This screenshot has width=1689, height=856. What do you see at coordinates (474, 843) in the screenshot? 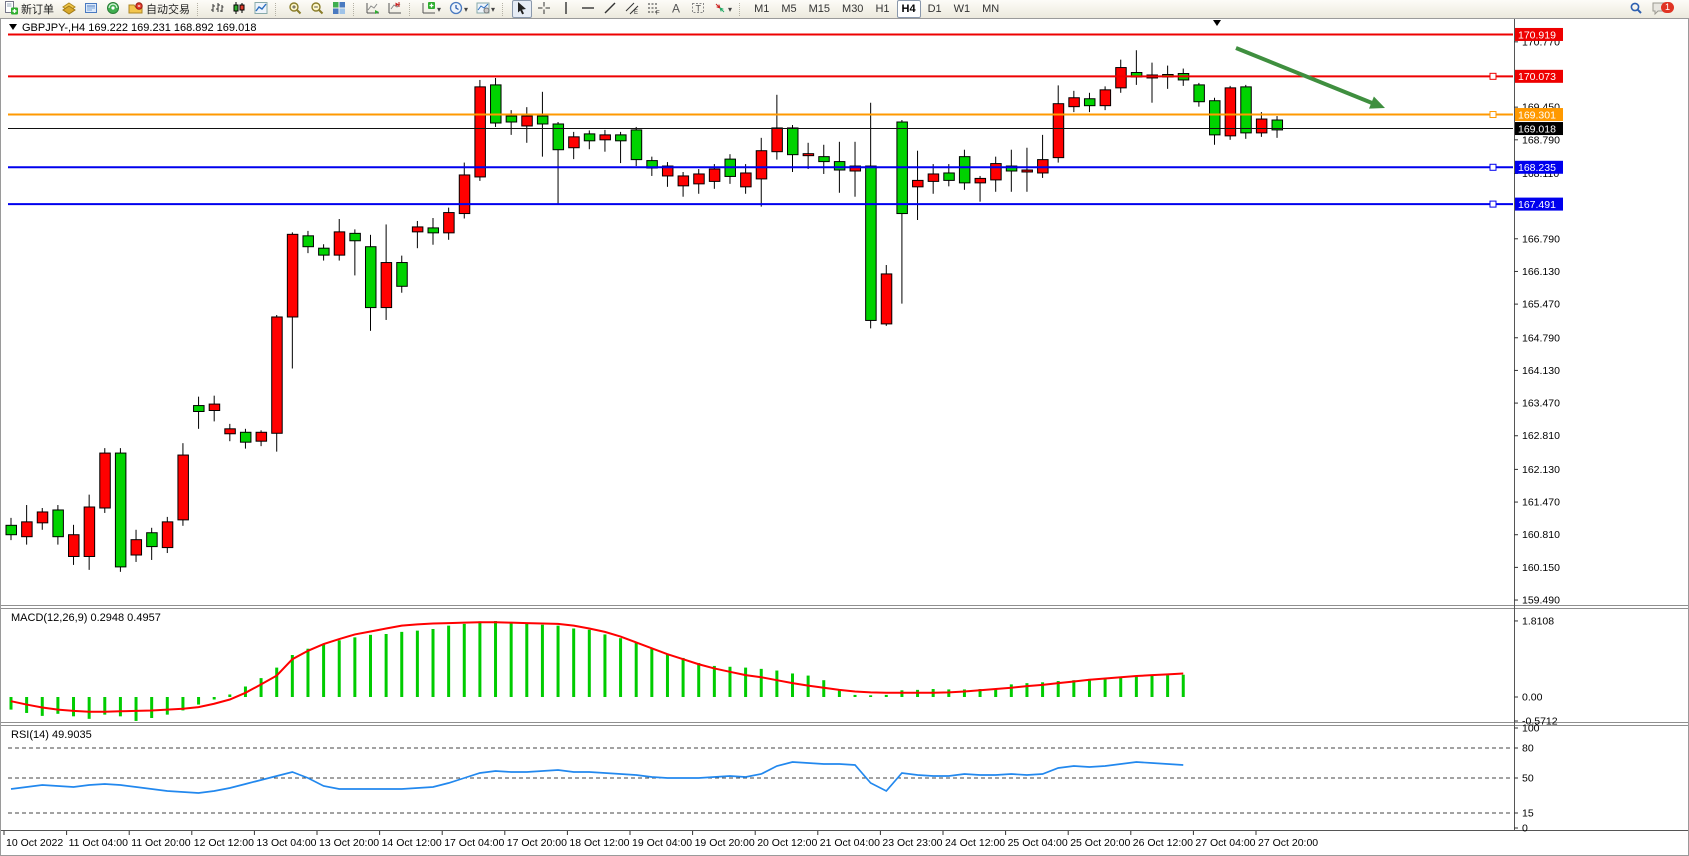
I see `time-axis-label: 17 Oct 04:00` at bounding box center [474, 843].